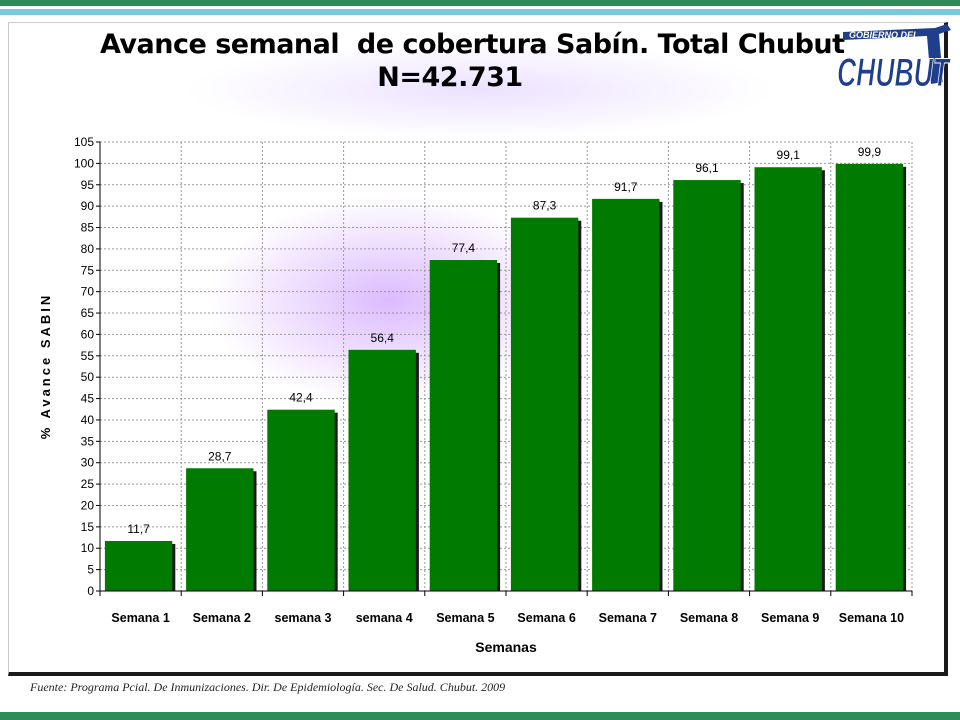 The height and width of the screenshot is (720, 960). What do you see at coordinates (88, 313) in the screenshot?
I see `y-tick-label: 65` at bounding box center [88, 313].